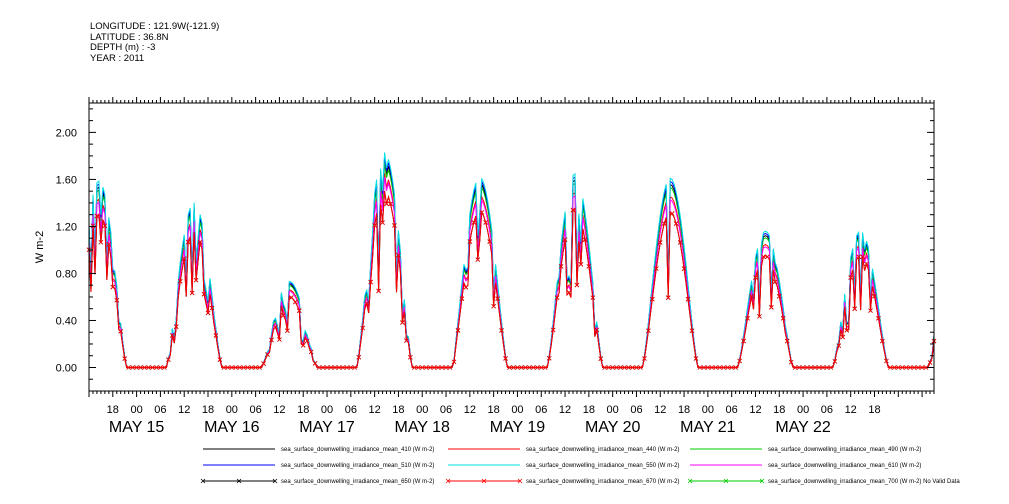 This screenshot has height=504, width=1009. What do you see at coordinates (423, 427) in the screenshot?
I see `x-date-label: MAY 18` at bounding box center [423, 427].